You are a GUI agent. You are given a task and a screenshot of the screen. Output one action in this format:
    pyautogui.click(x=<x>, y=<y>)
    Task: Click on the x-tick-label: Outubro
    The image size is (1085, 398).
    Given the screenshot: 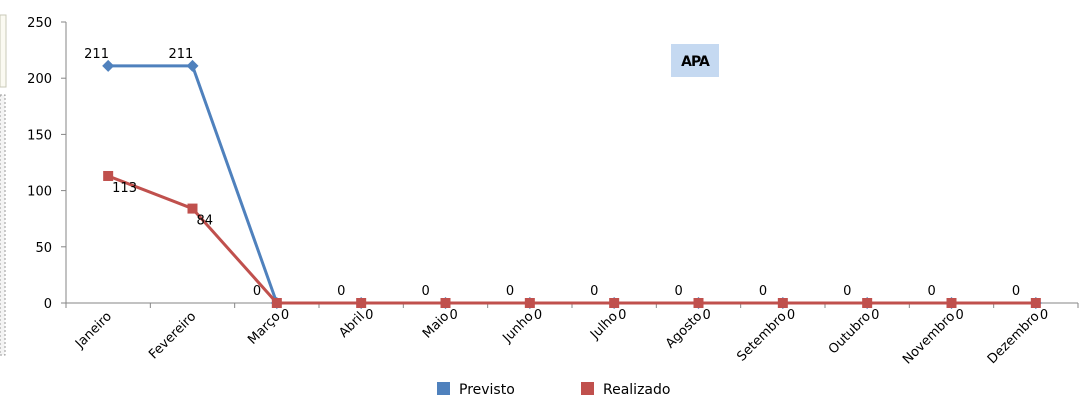 What is the action you would take?
    pyautogui.click(x=850, y=333)
    